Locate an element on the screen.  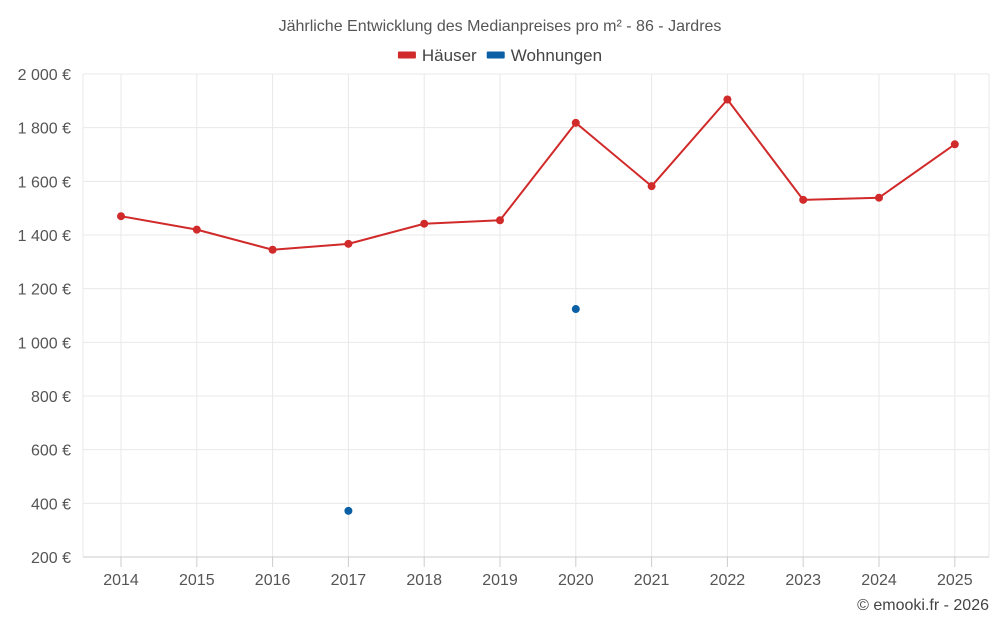
credit-text: © emooki.fr - 2026 is located at coordinates (923, 605).